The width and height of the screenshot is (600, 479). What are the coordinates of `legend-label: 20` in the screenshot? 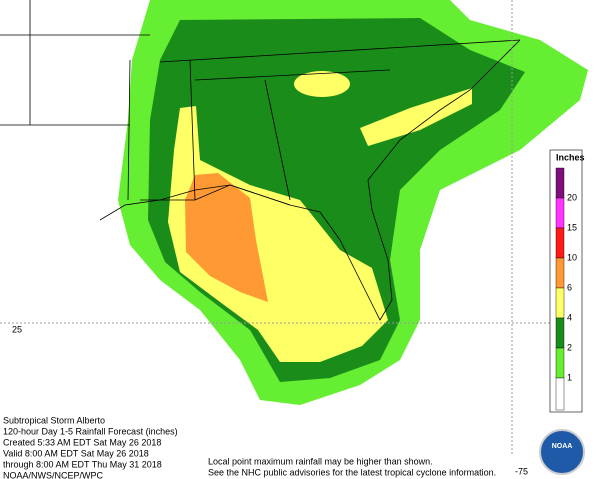 It's located at (572, 197).